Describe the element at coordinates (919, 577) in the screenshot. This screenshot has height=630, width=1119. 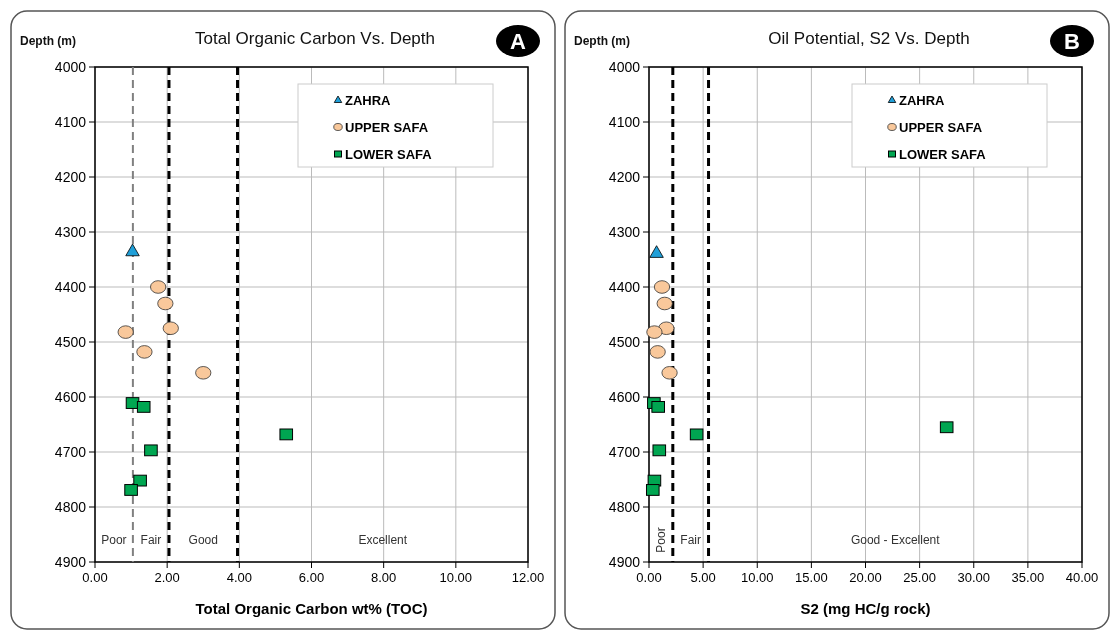
I see `x-tick-label: 25.00` at that location.